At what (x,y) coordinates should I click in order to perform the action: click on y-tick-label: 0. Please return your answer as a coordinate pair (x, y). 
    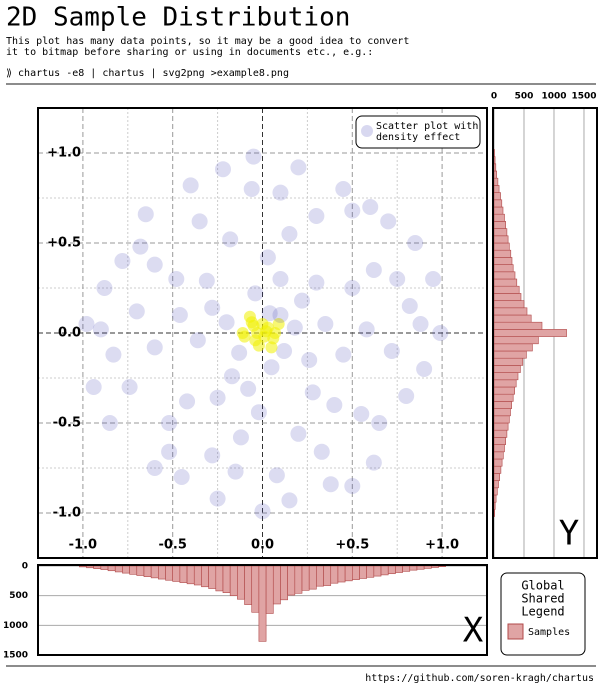
    Looking at the image, I should click on (25, 567).